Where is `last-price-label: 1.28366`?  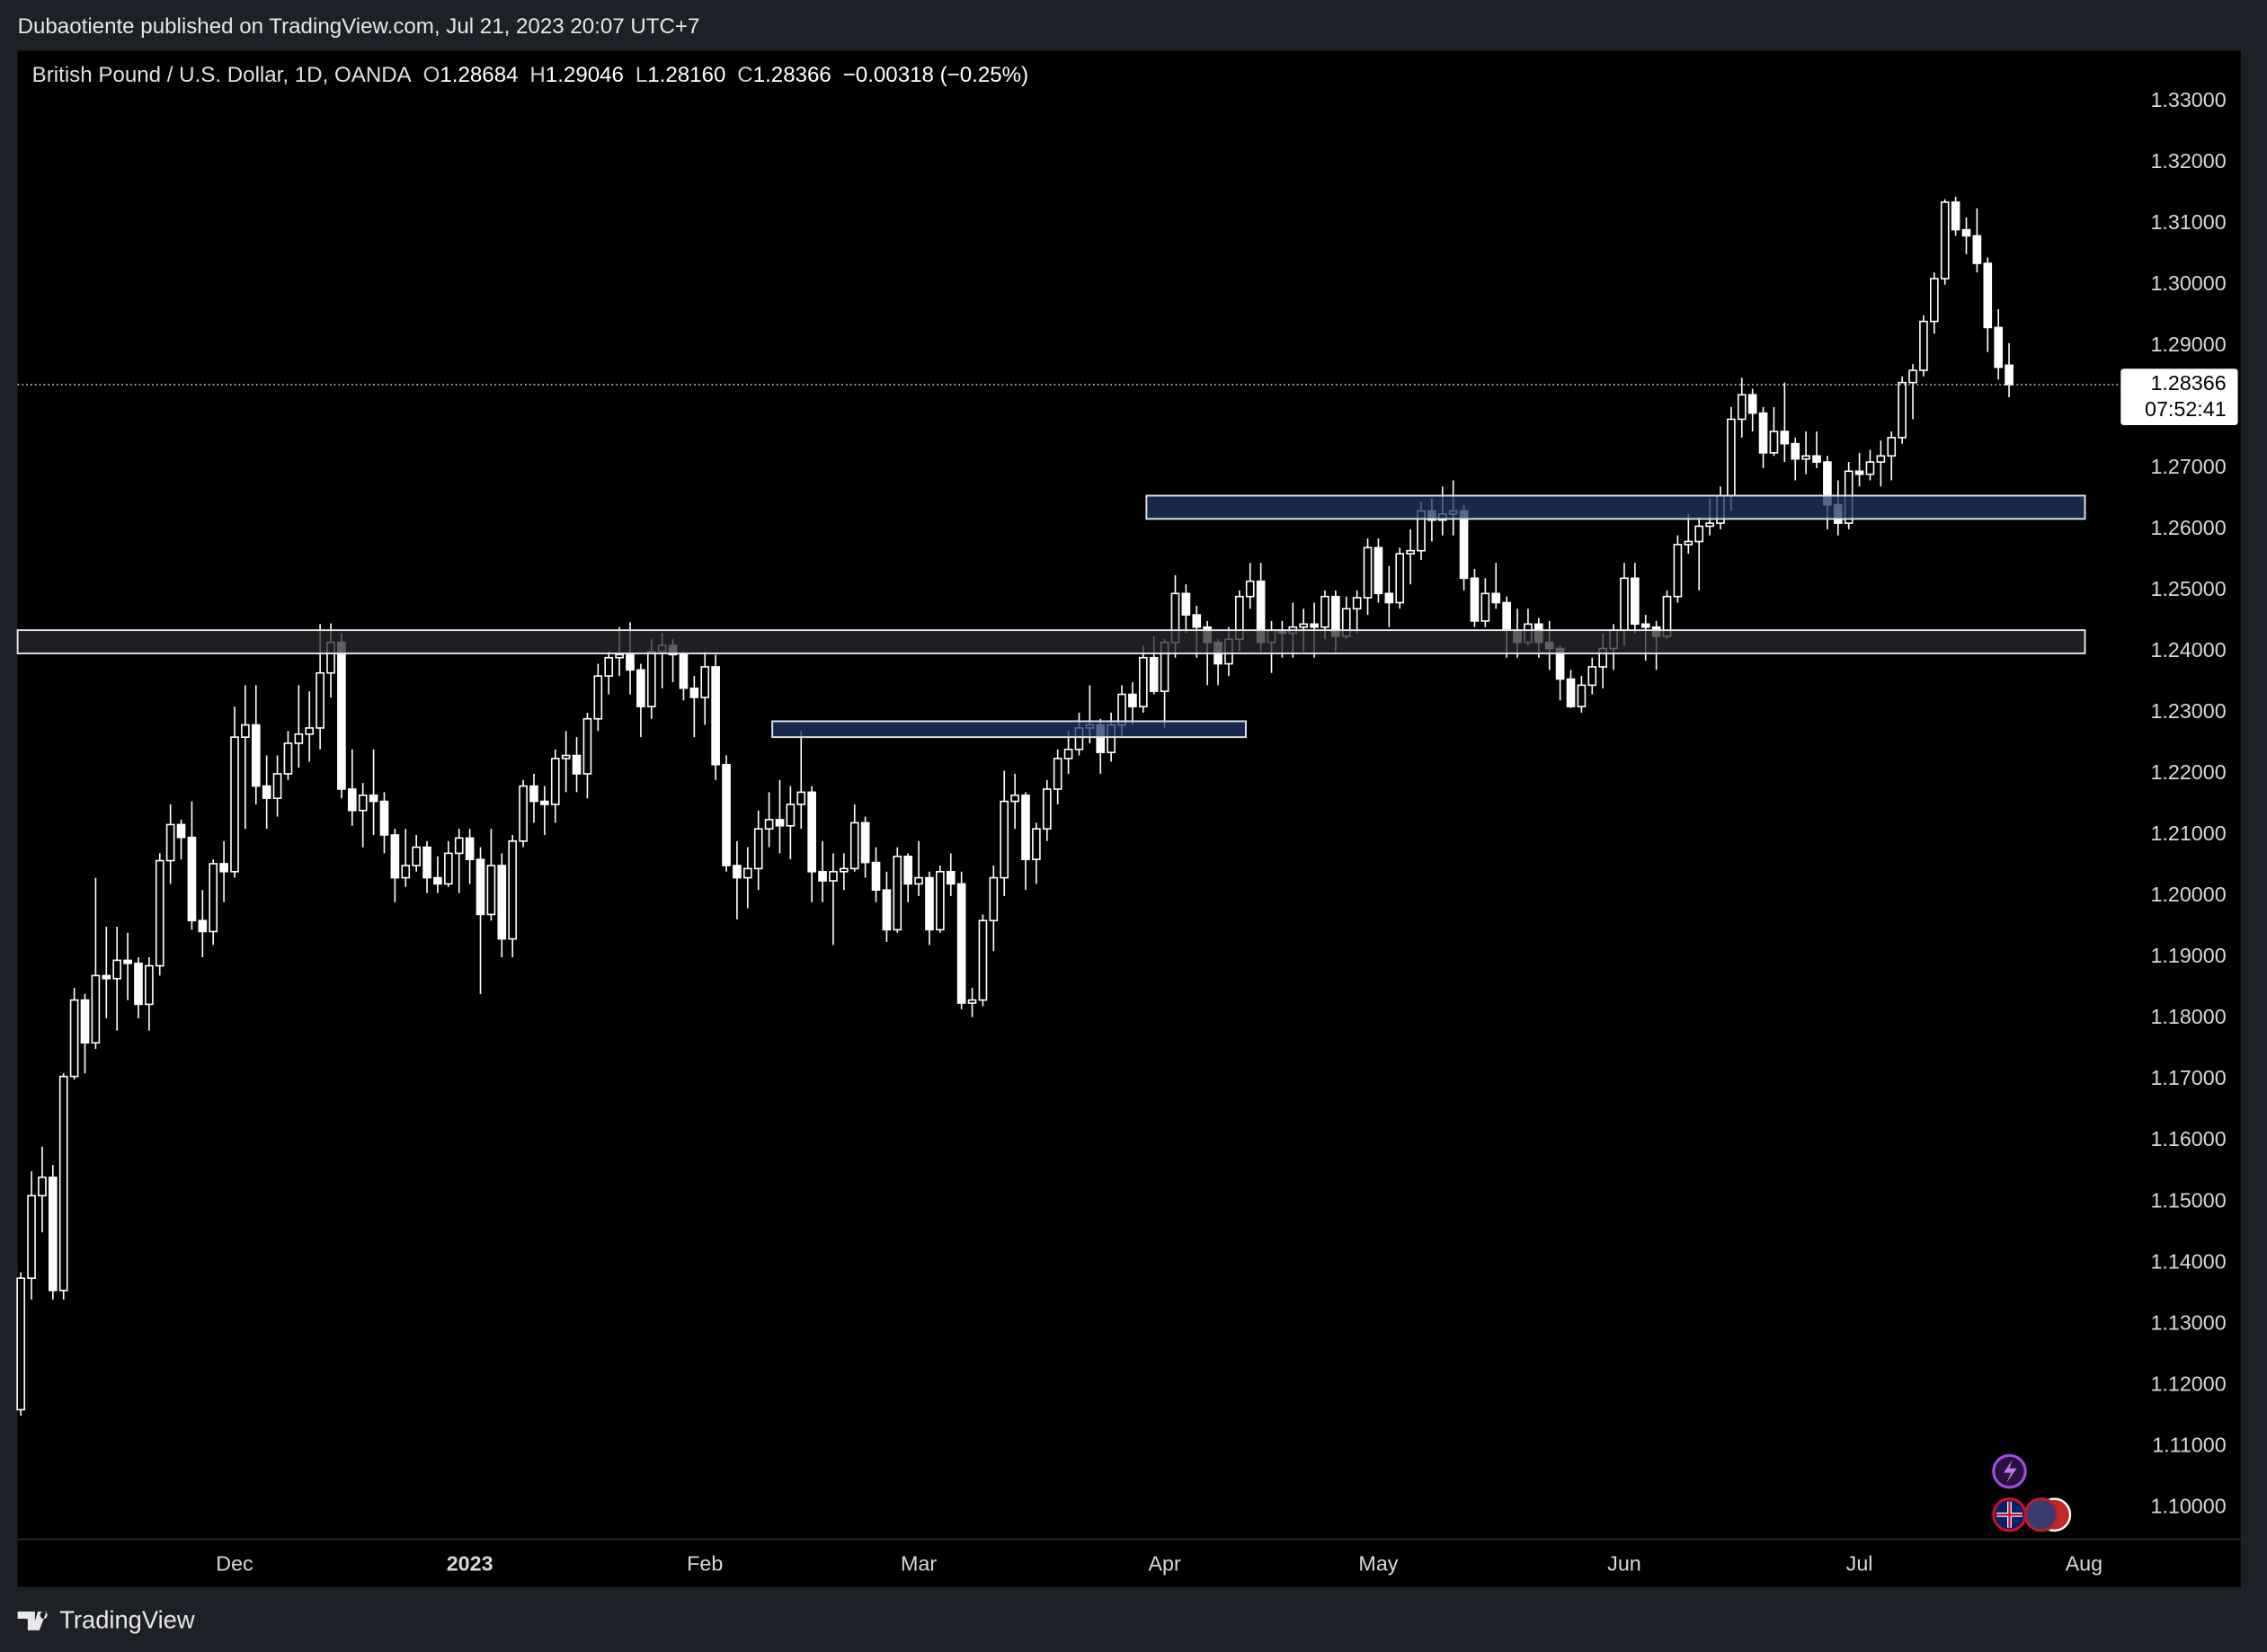 last-price-label: 1.28366 is located at coordinates (2188, 383).